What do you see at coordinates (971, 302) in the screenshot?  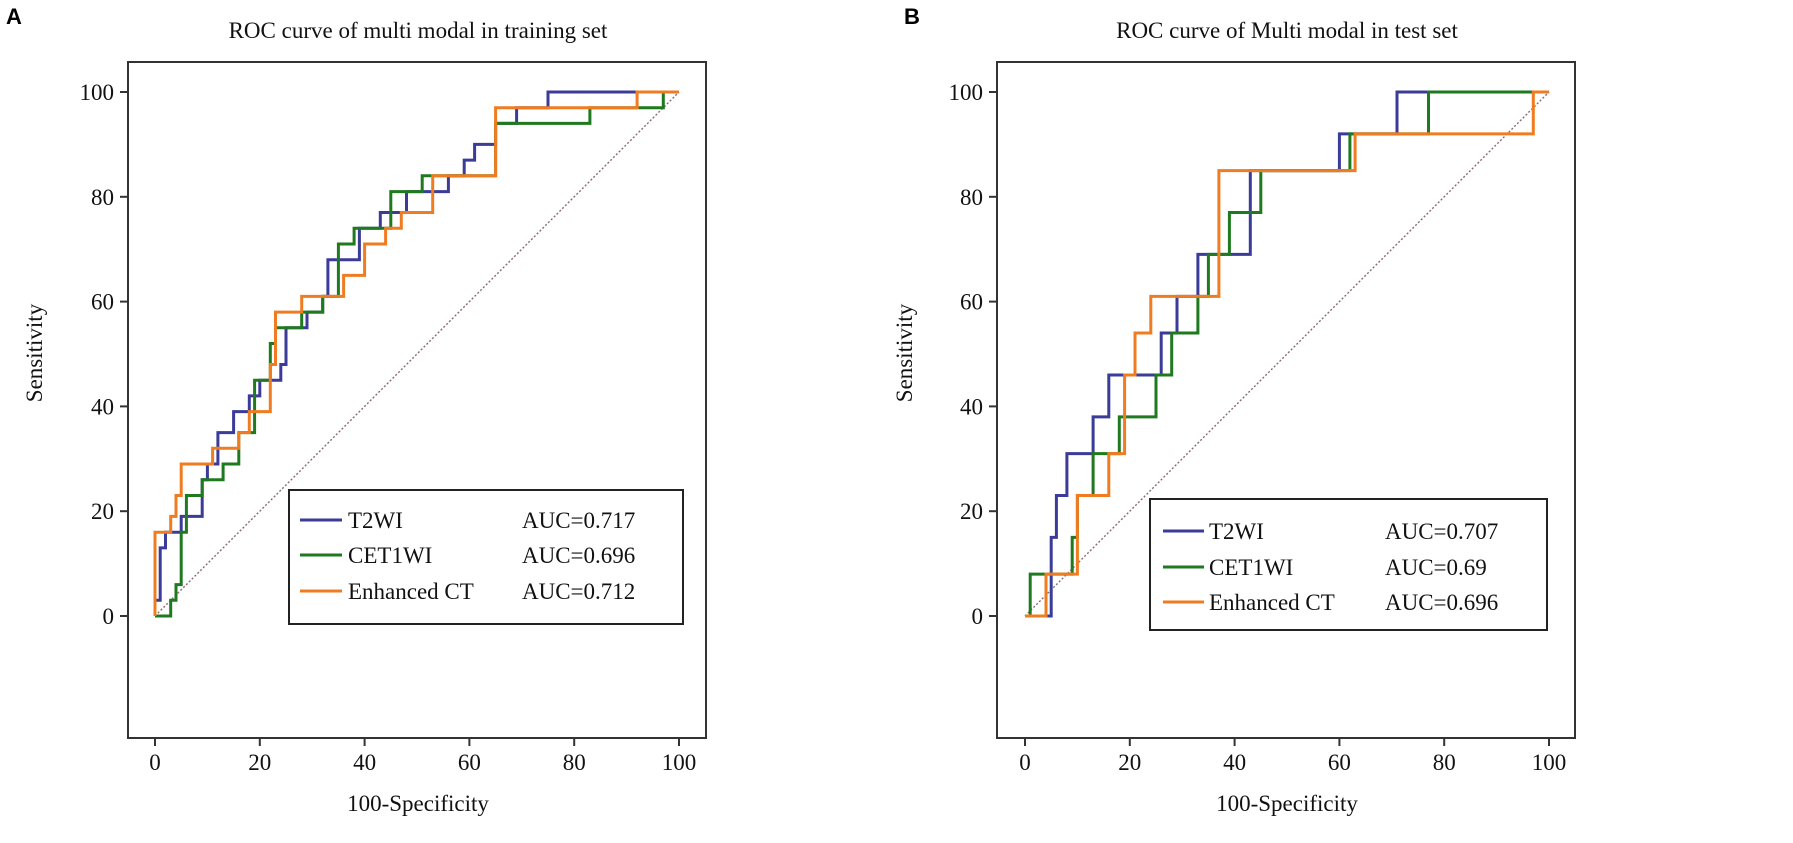 I see `y-tick-label-b-60: 60` at bounding box center [971, 302].